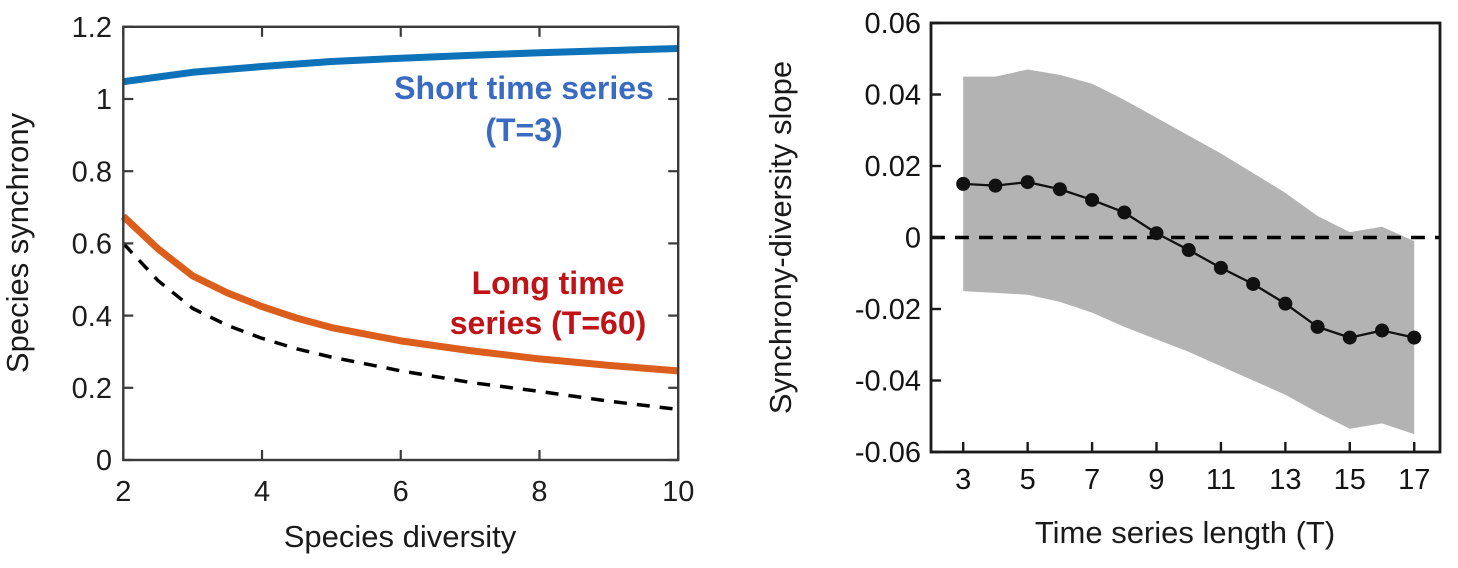 This screenshot has width=1458, height=568. What do you see at coordinates (1285, 480) in the screenshot?
I see `x-tick-label: 13` at bounding box center [1285, 480].